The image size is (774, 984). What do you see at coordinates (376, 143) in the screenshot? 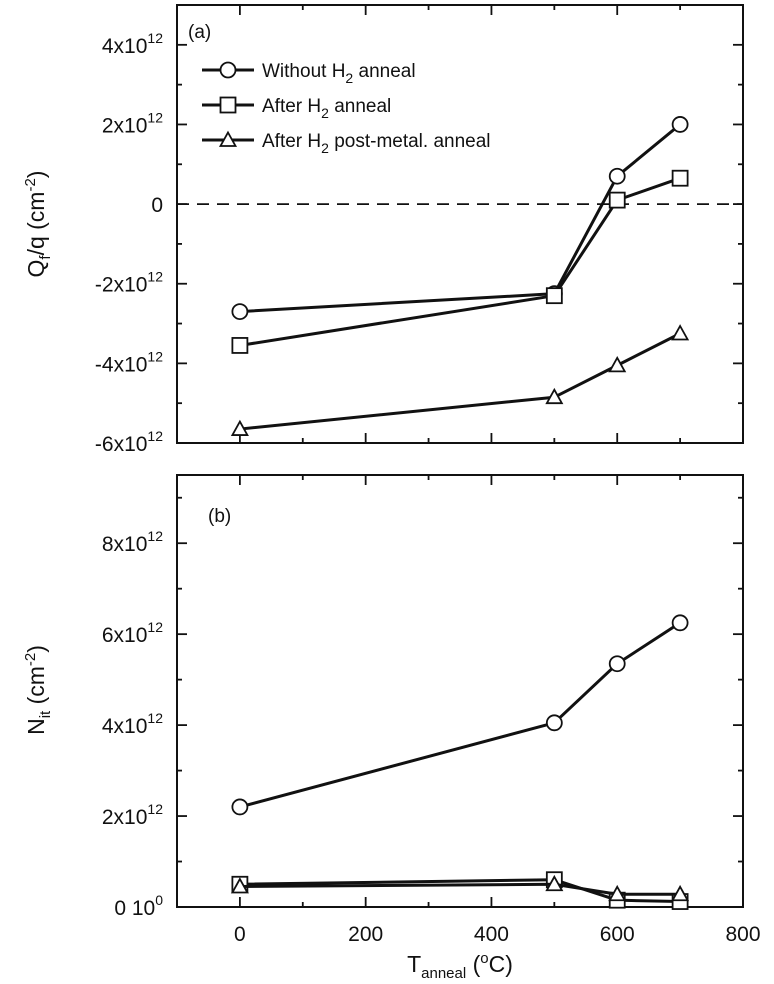
I see `legend-label-triangle: After H2 post-metal. anneal` at bounding box center [376, 143].